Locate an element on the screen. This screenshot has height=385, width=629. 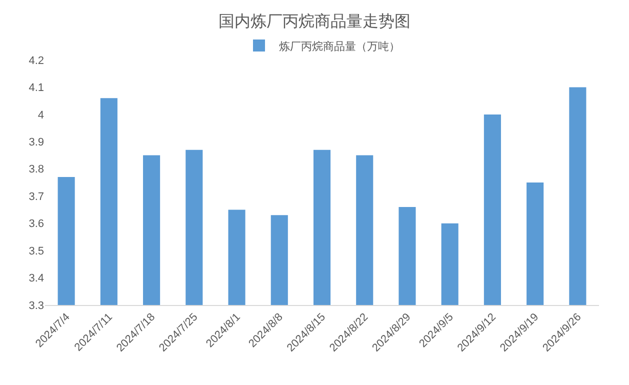
y-tick-label: 3.4 is located at coordinates (36, 278).